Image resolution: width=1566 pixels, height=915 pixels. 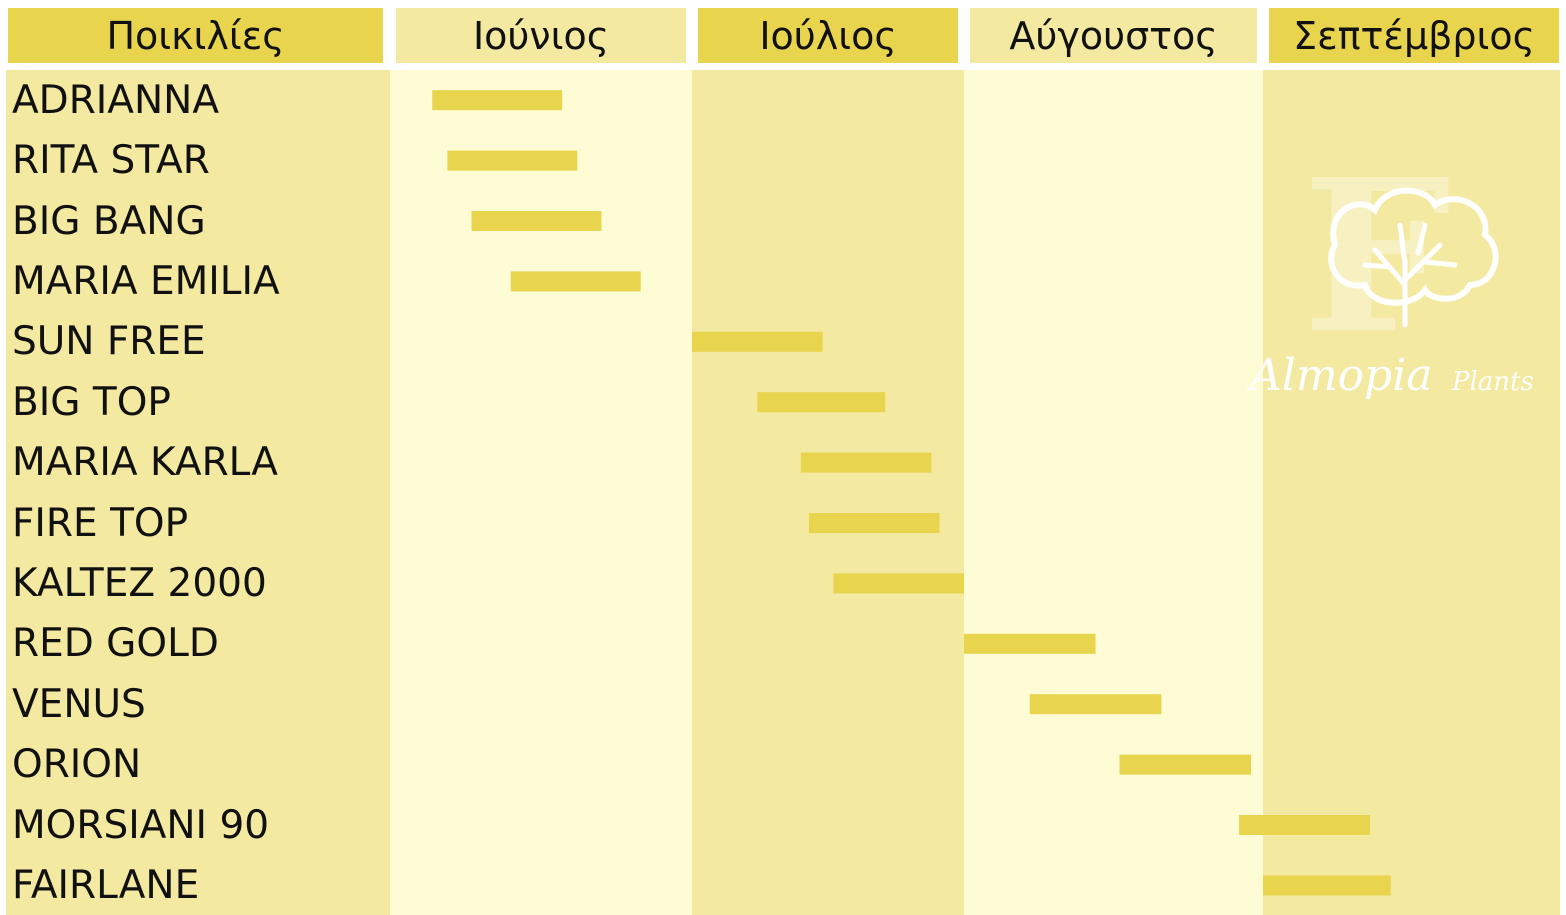 What do you see at coordinates (91, 402) in the screenshot?
I see `variety-label: BIG TOP` at bounding box center [91, 402].